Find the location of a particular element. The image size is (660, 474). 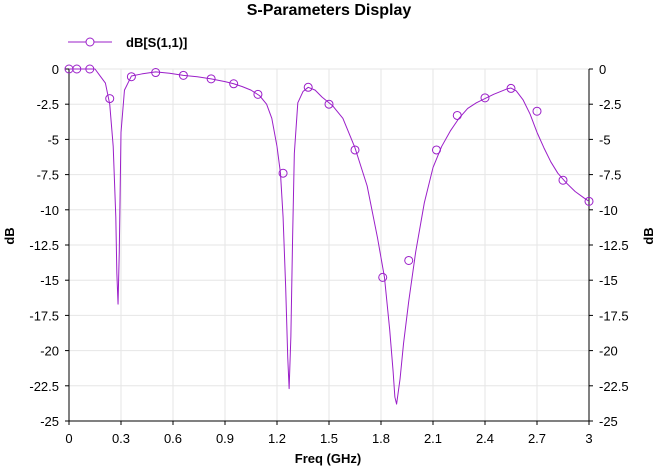

y-tick-label-right: -7.5 is located at coordinates (610, 175).